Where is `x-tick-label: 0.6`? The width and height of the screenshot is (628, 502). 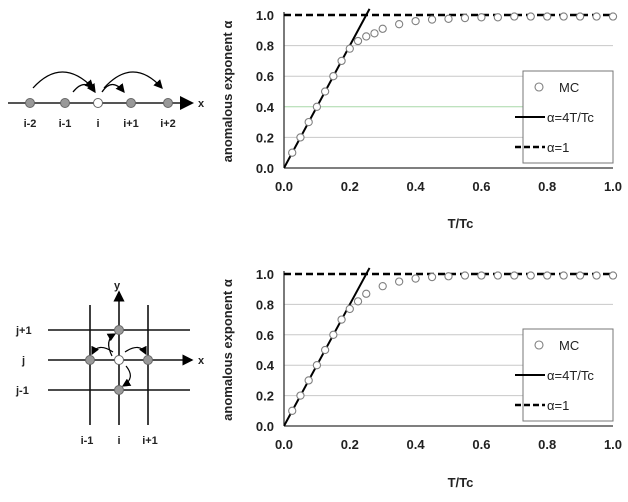
x-tick-label: 0.6 is located at coordinates (481, 444).